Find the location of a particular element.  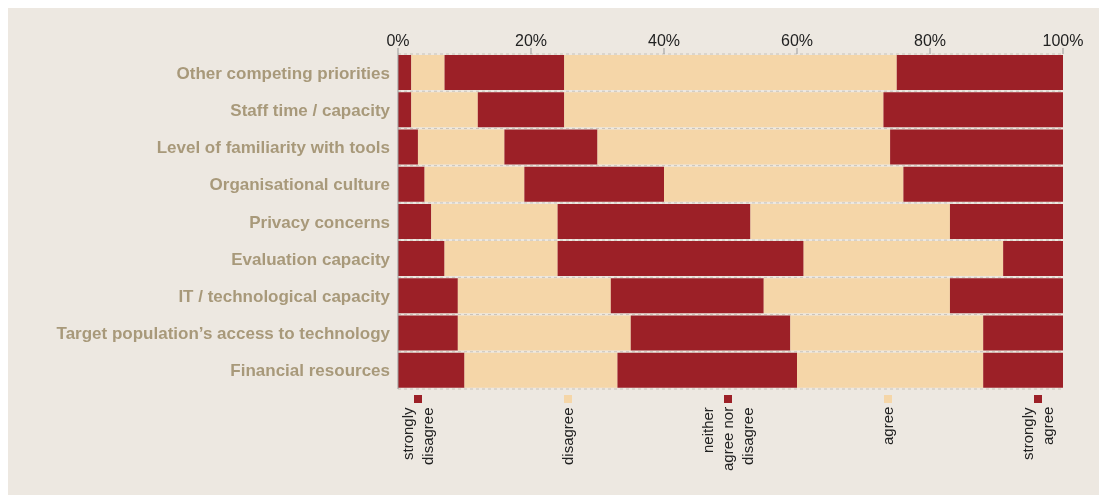

y-tick-label: Evaluation capacity is located at coordinates (311, 259).